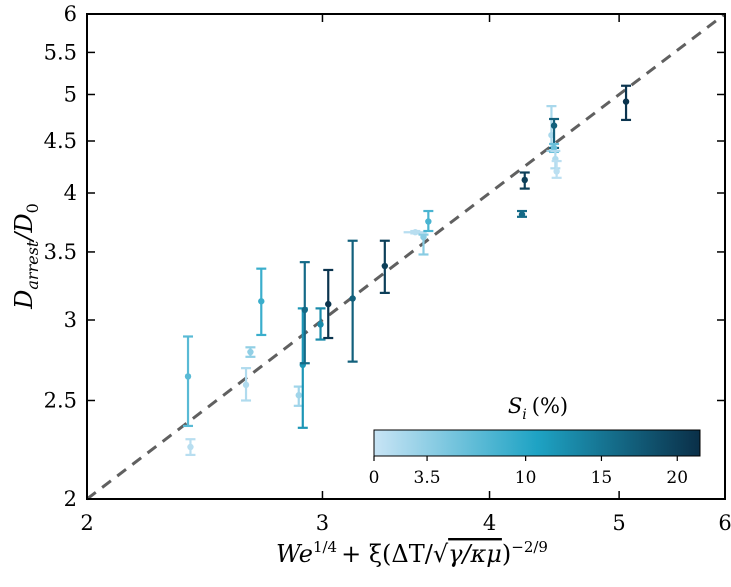 The image size is (731, 587). Describe the element at coordinates (724, 523) in the screenshot. I see `x-tick-label: 6` at that location.